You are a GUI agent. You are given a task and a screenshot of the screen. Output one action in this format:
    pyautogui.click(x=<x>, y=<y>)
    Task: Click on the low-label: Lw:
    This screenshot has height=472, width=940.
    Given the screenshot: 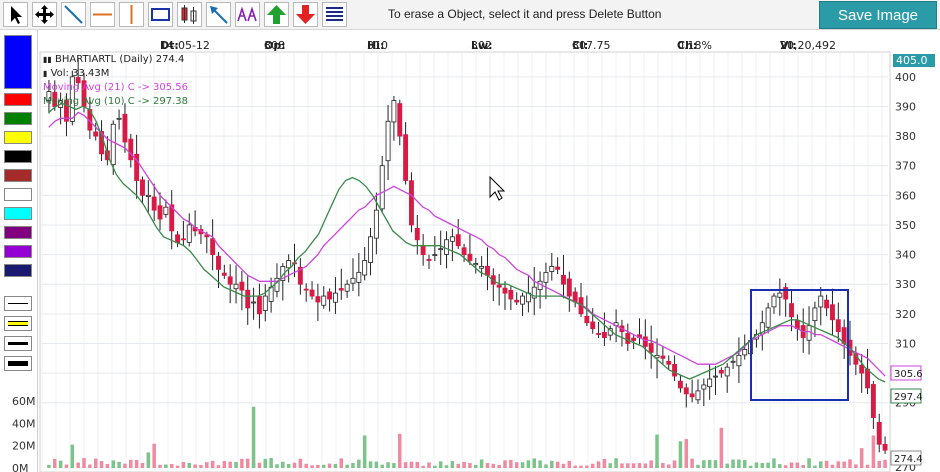 What is the action you would take?
    pyautogui.click(x=482, y=45)
    